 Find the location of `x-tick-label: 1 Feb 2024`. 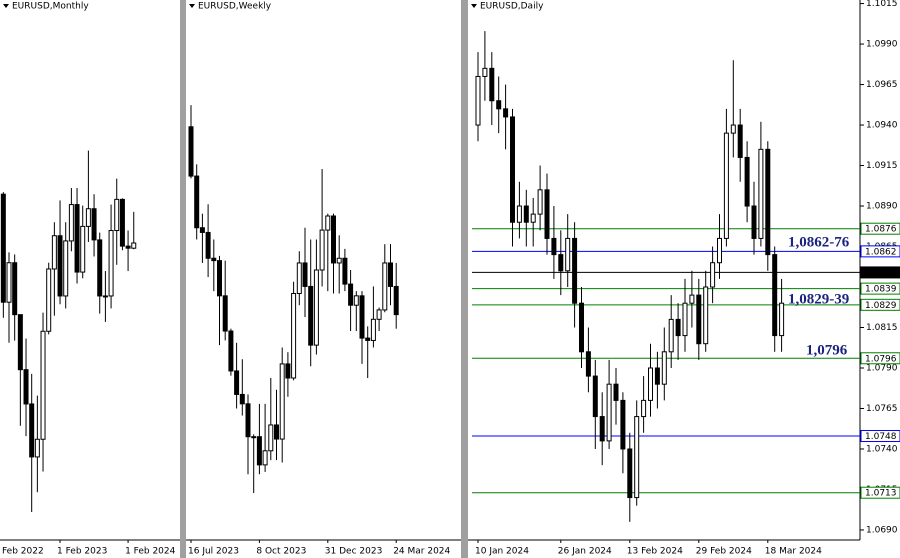

x-tick-label: 1 Feb 2024 is located at coordinates (150, 552).